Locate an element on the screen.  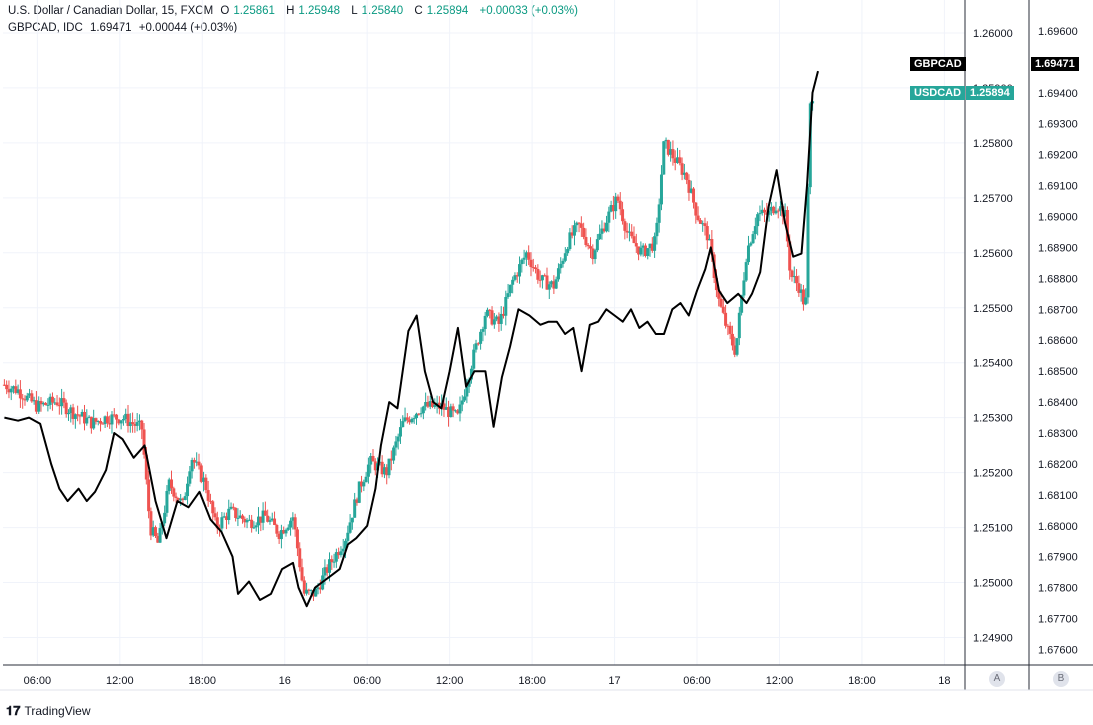
tradingview-footer: 𝟏𝟕 TradingView is located at coordinates (48, 711).